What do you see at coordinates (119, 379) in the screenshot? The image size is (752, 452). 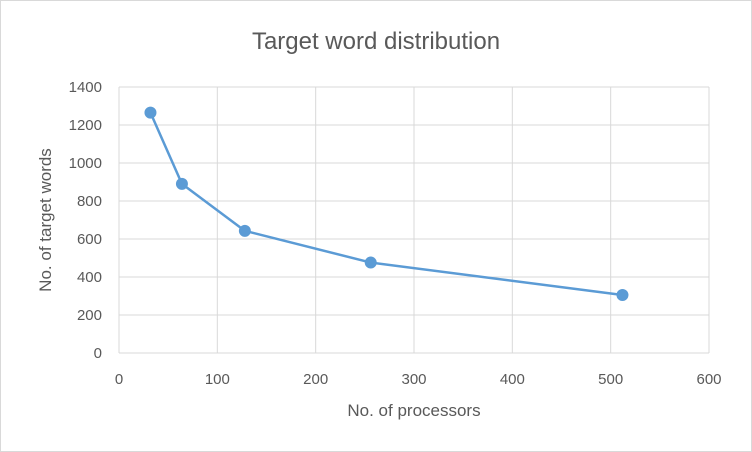 I see `x-tick-label: 0` at bounding box center [119, 379].